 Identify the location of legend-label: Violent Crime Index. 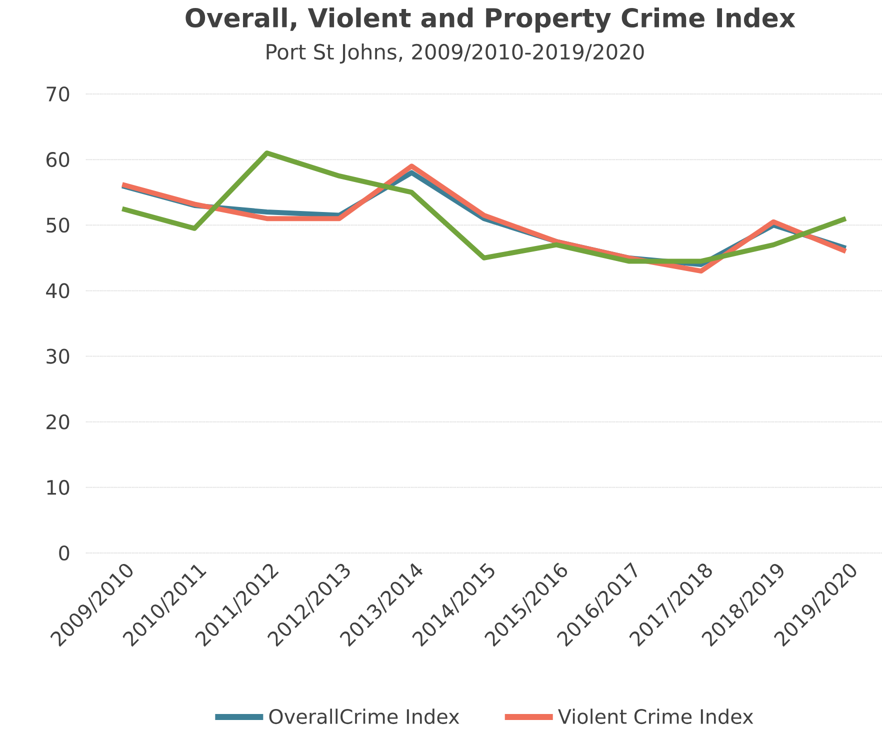
(656, 716).